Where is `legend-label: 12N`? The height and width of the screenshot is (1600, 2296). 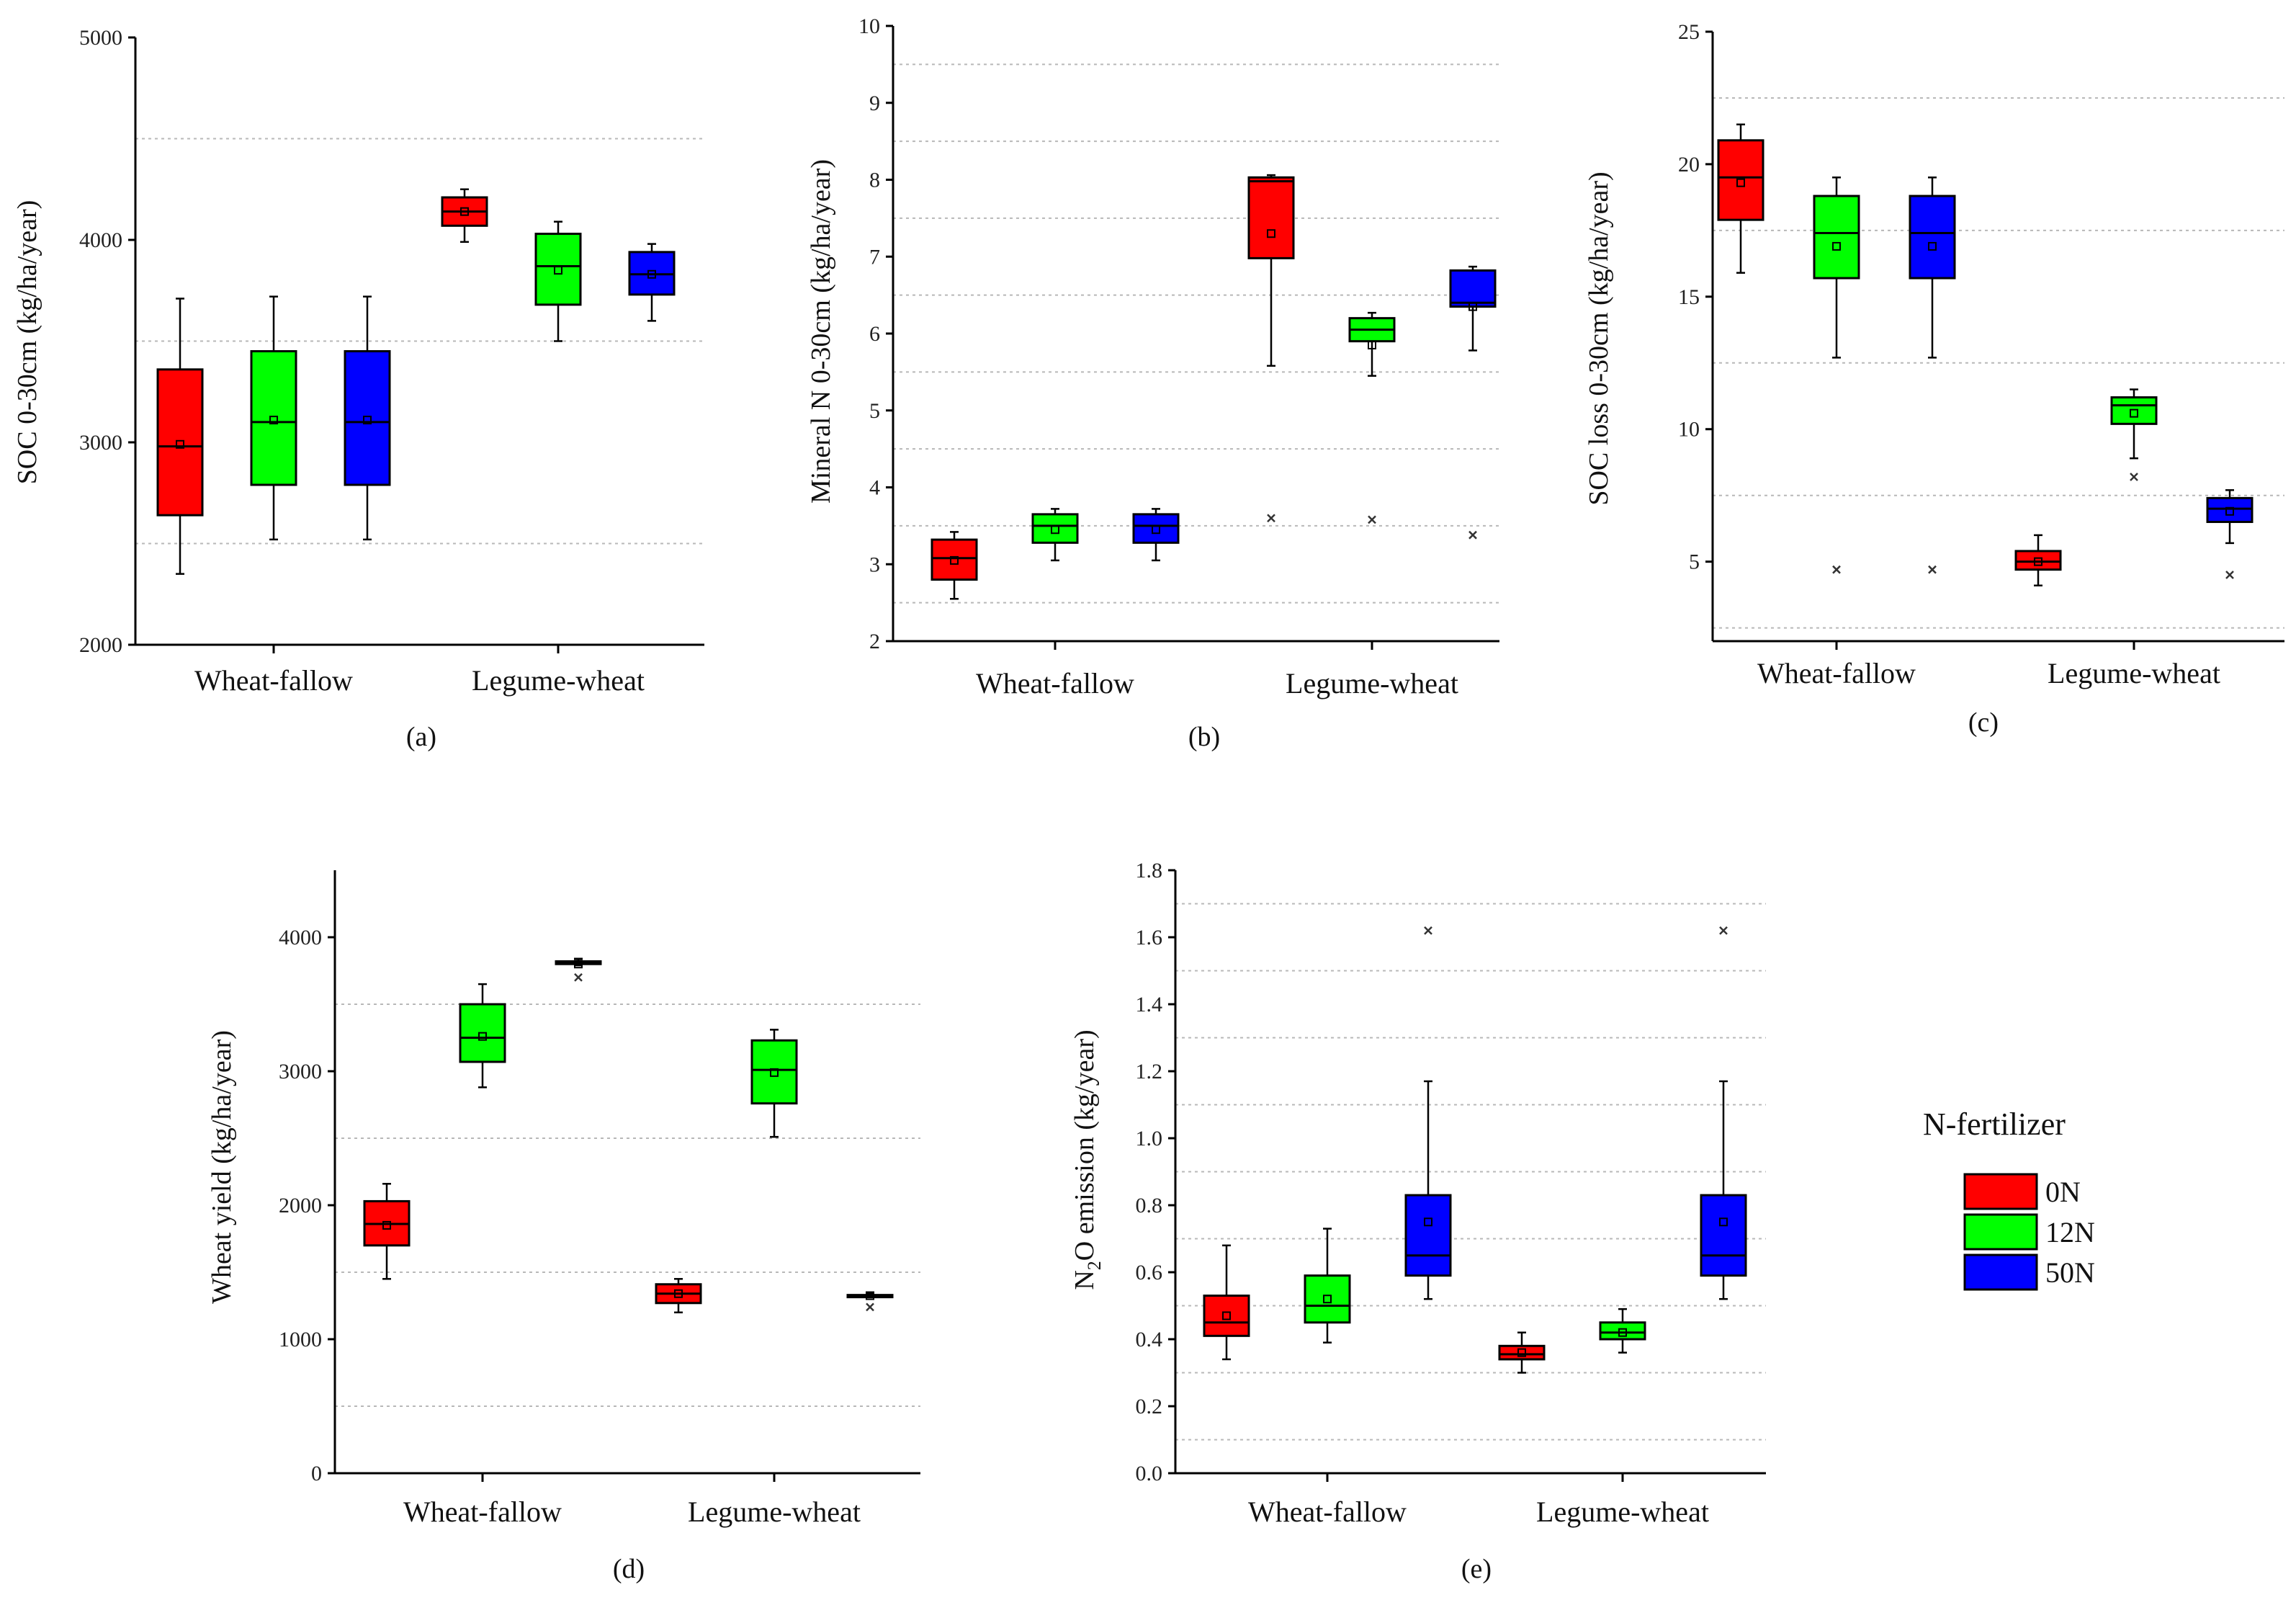
legend-label: 12N is located at coordinates (2070, 1232).